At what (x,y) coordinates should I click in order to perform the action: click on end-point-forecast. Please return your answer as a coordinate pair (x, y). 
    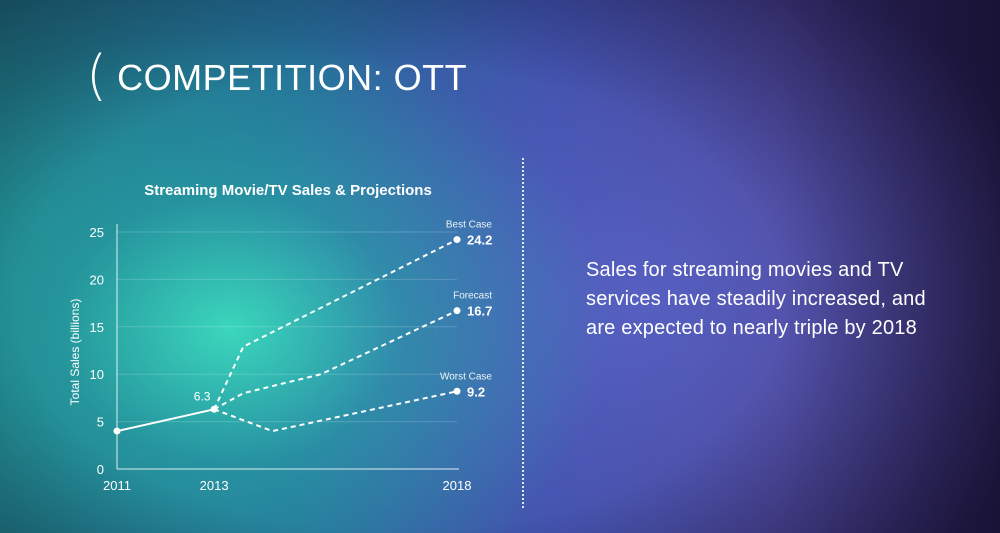
    Looking at the image, I should click on (457, 311).